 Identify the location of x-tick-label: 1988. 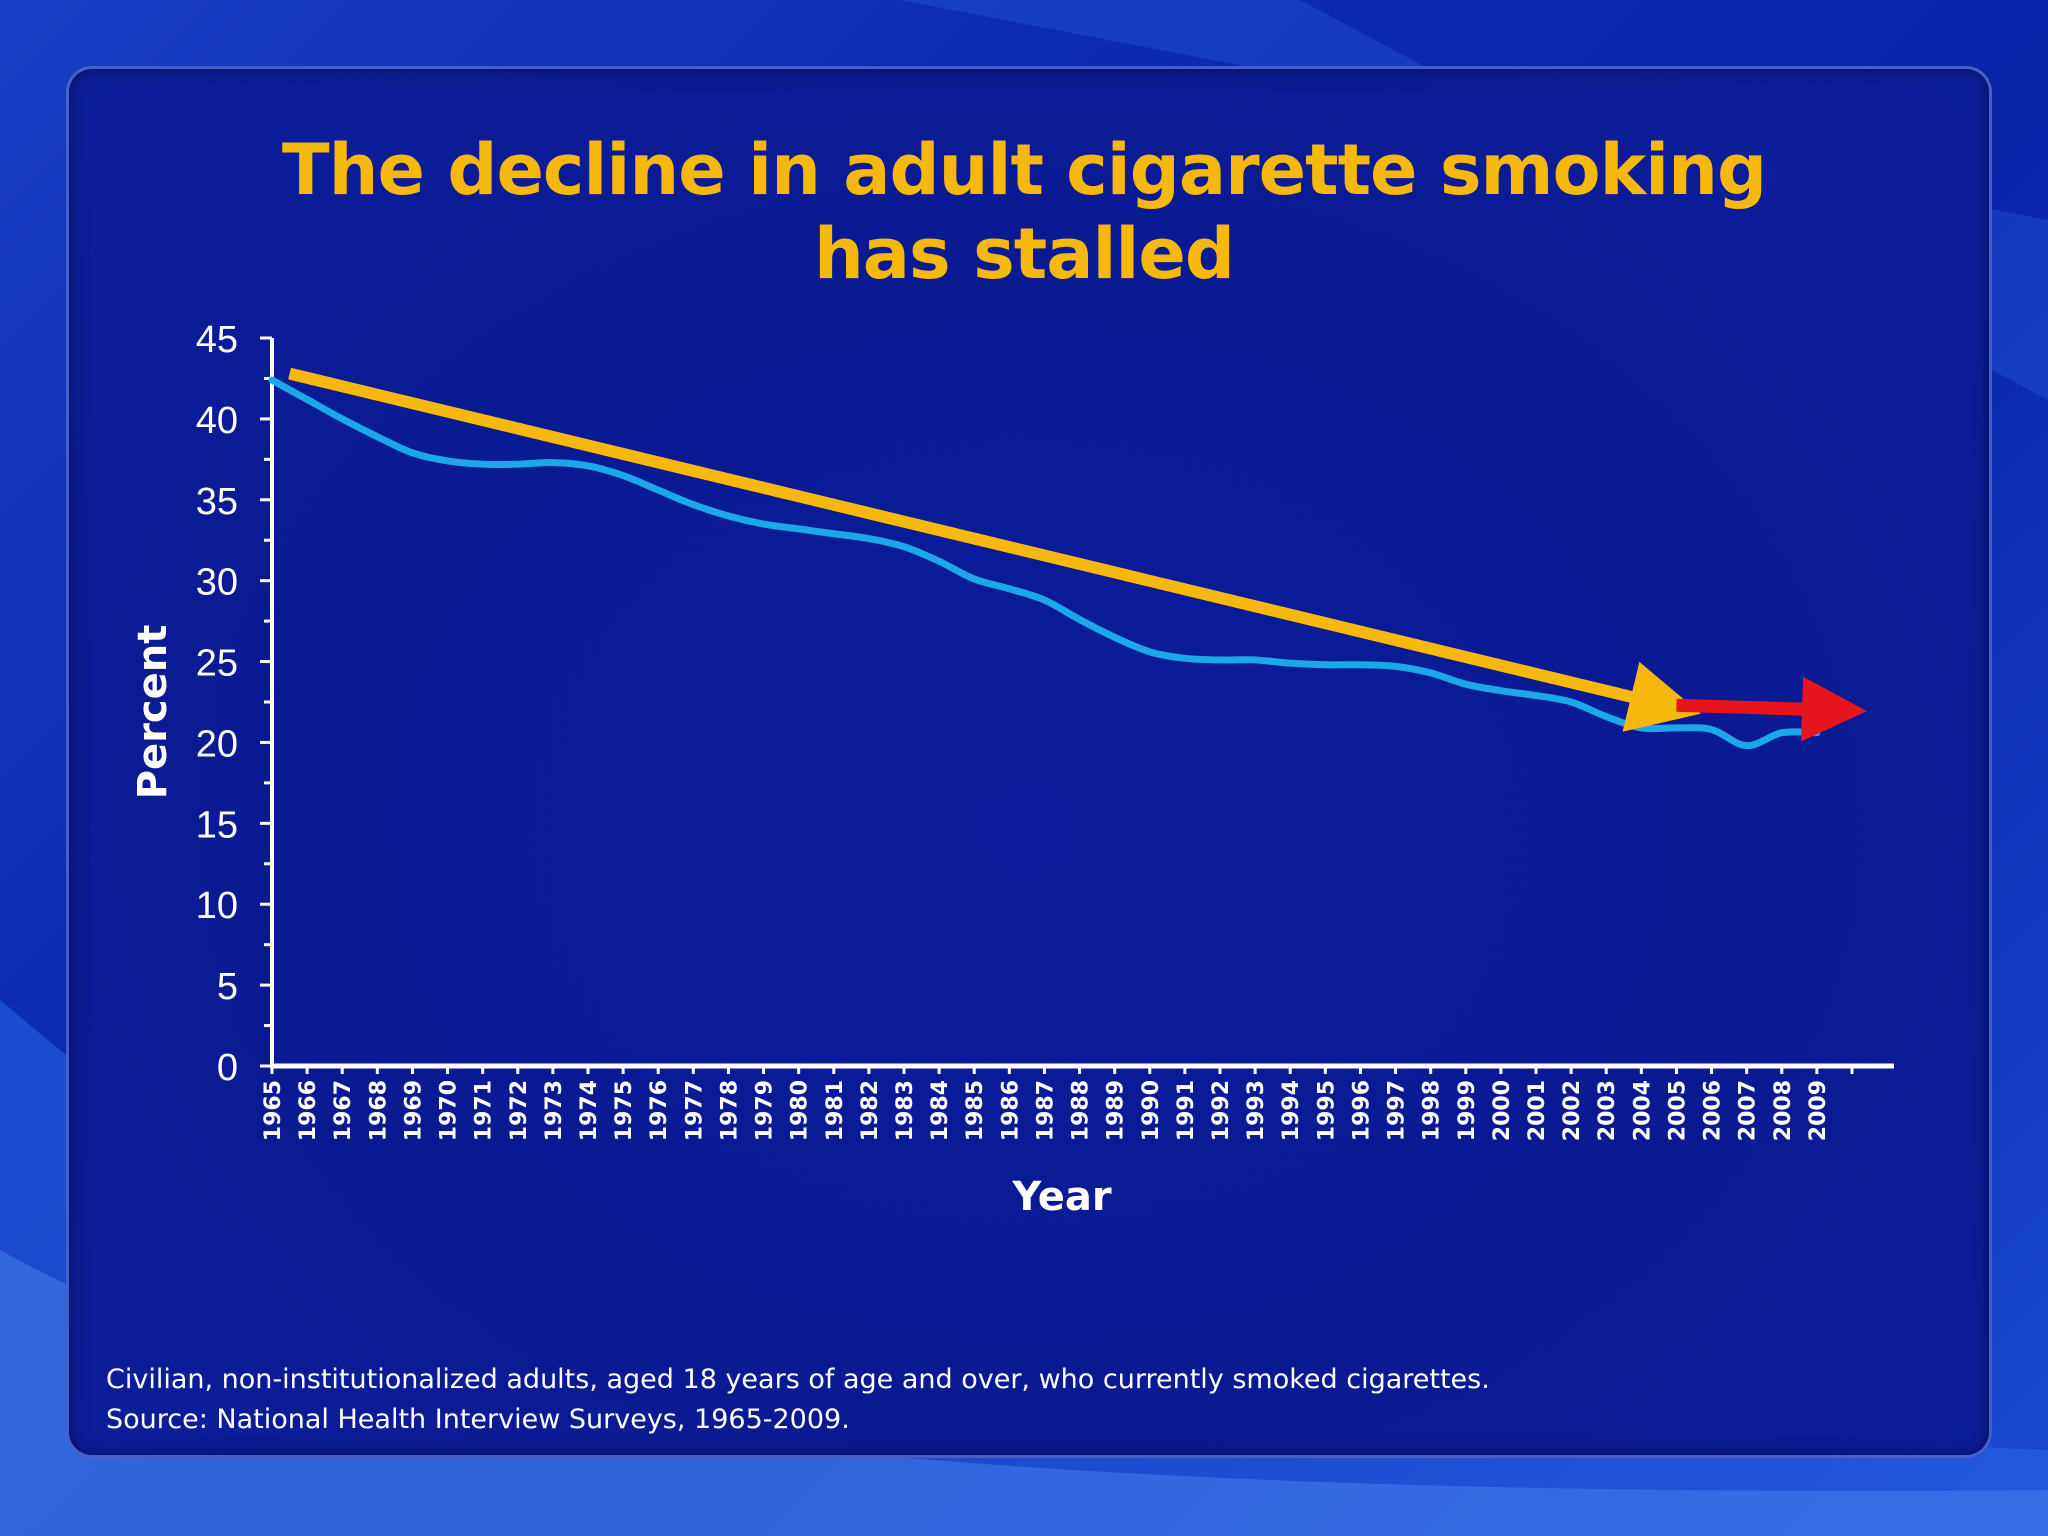
(1081, 1110).